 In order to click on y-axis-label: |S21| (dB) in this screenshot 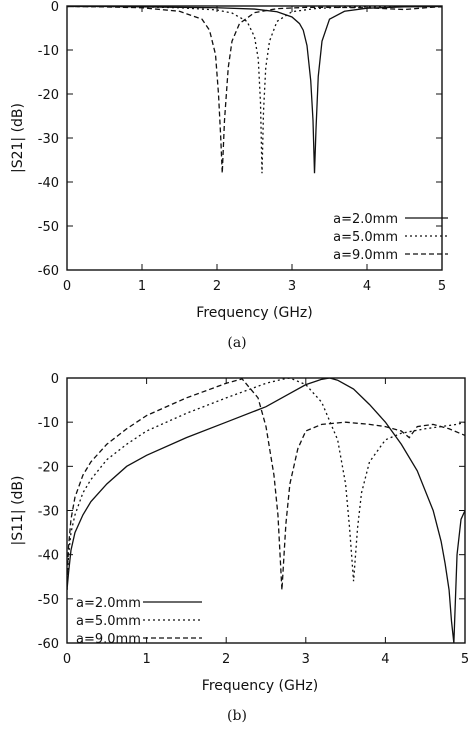, I will do `click(18, 138)`.